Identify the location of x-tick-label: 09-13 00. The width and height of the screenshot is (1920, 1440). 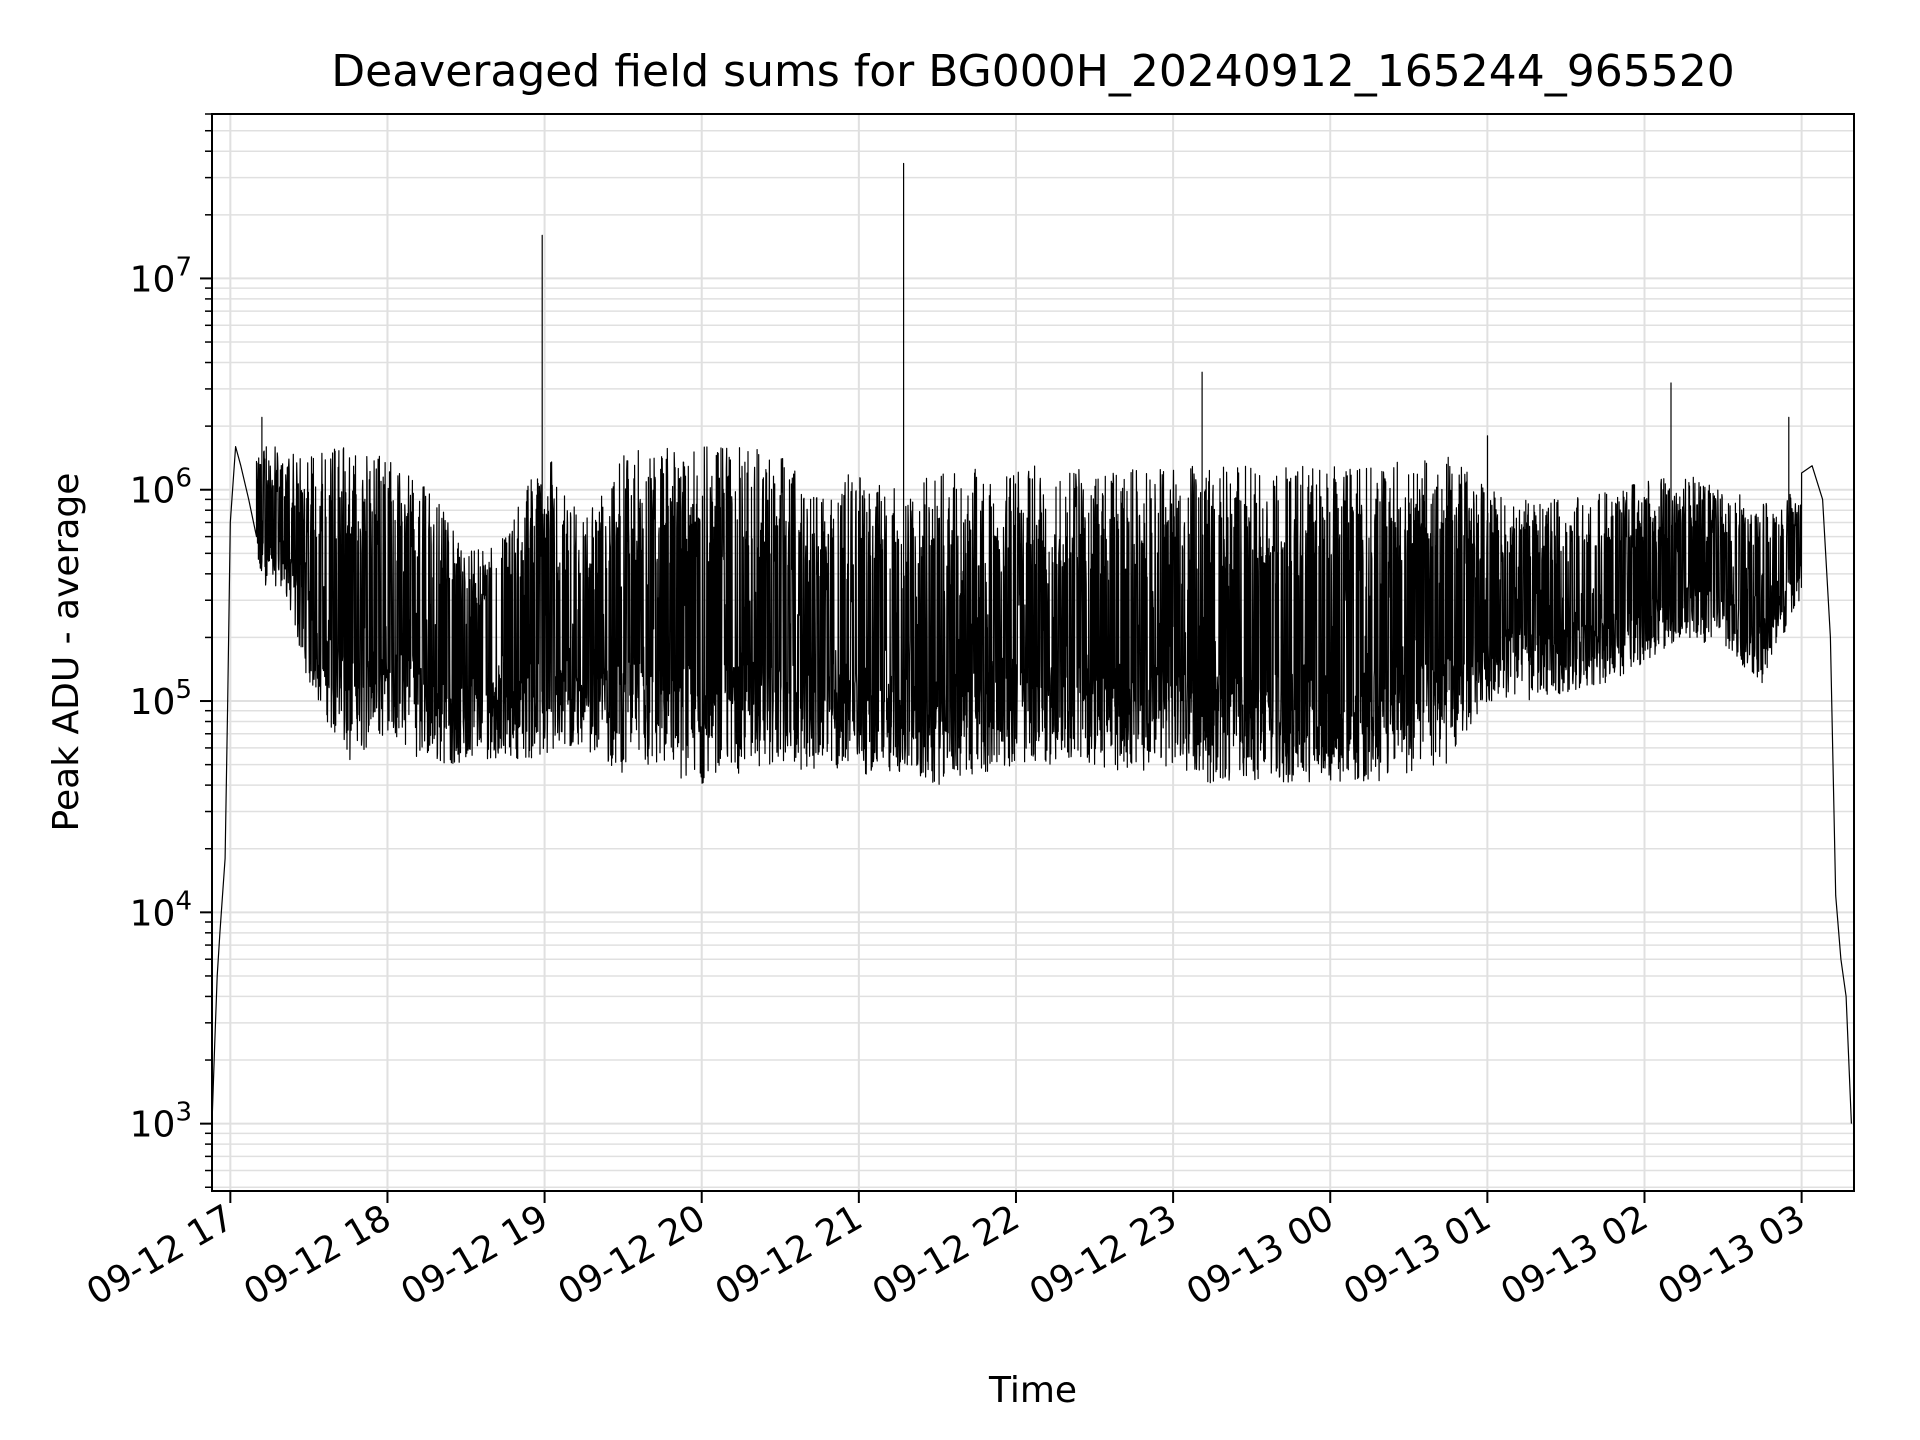
(1260, 1255).